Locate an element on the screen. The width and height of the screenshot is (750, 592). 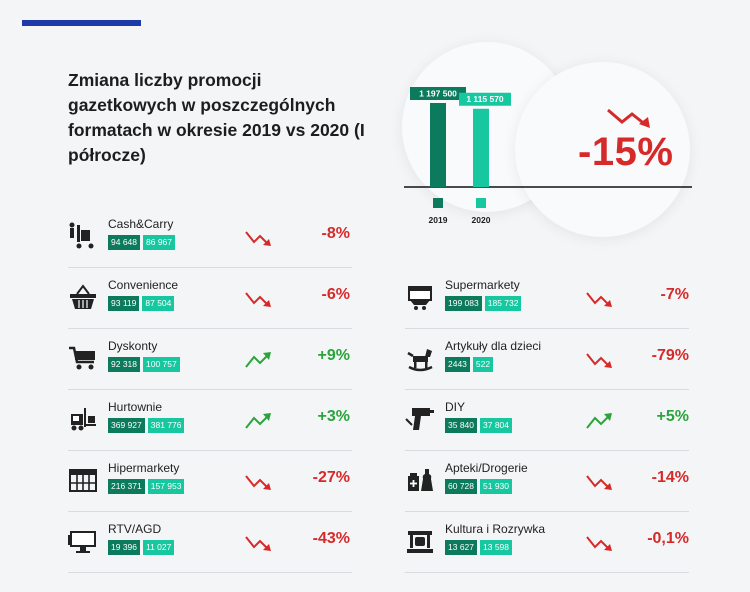
change-percent: -7% is located at coordinates (674, 294).